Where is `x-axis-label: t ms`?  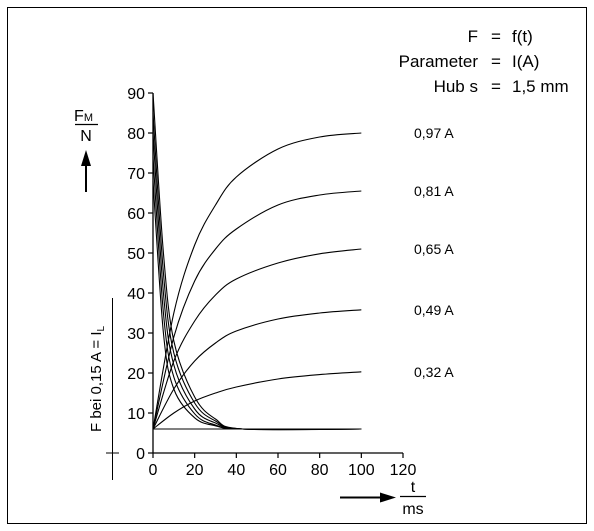
x-axis-label: t ms is located at coordinates (383, 498).